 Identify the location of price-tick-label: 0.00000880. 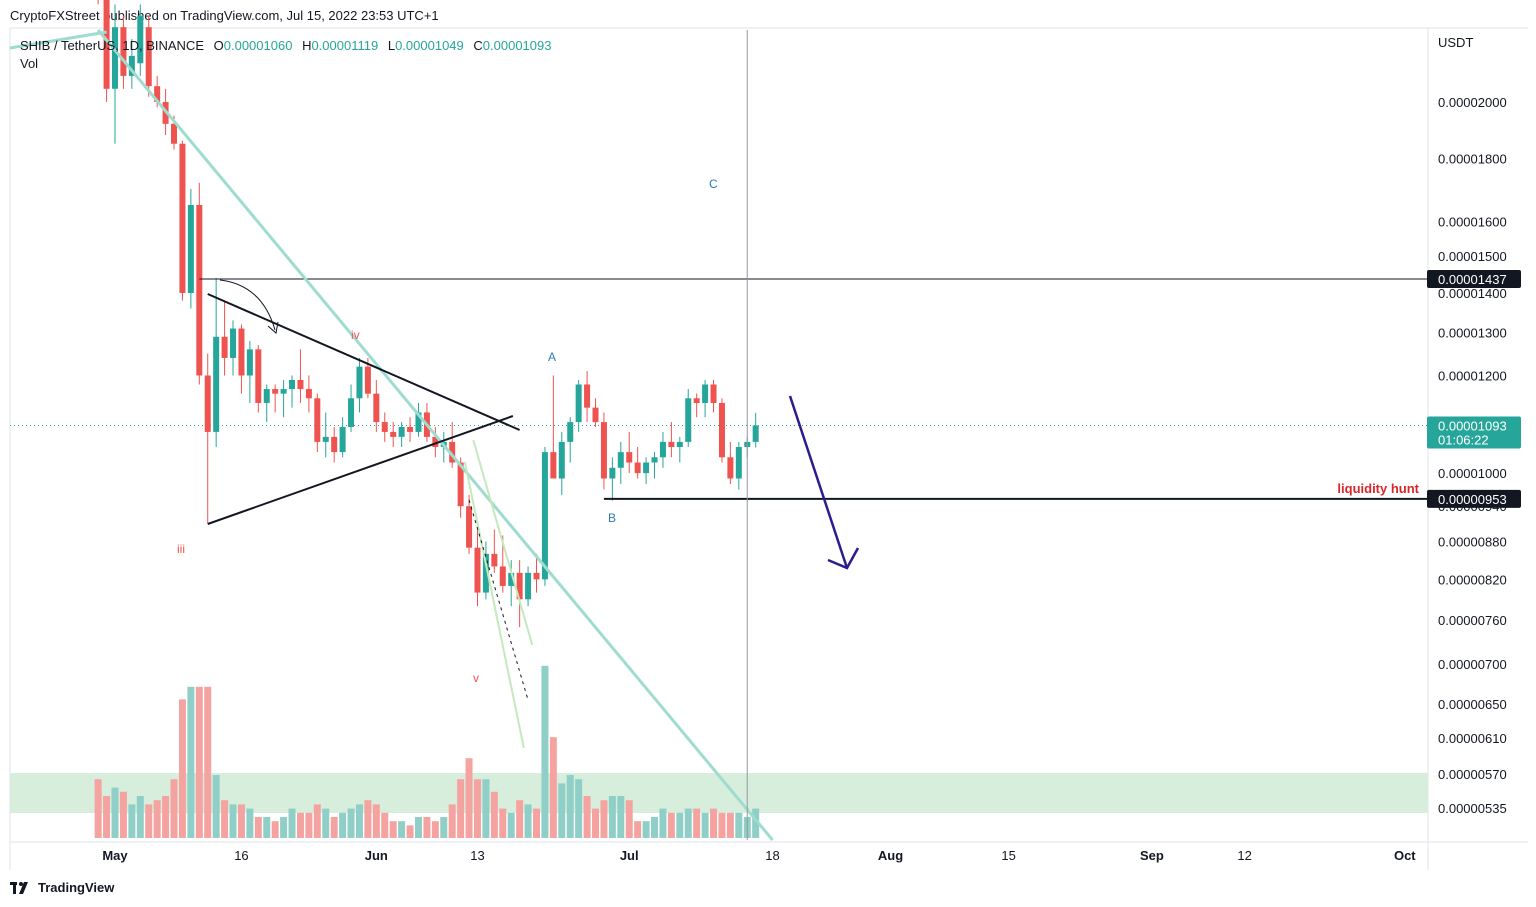
(1472, 542).